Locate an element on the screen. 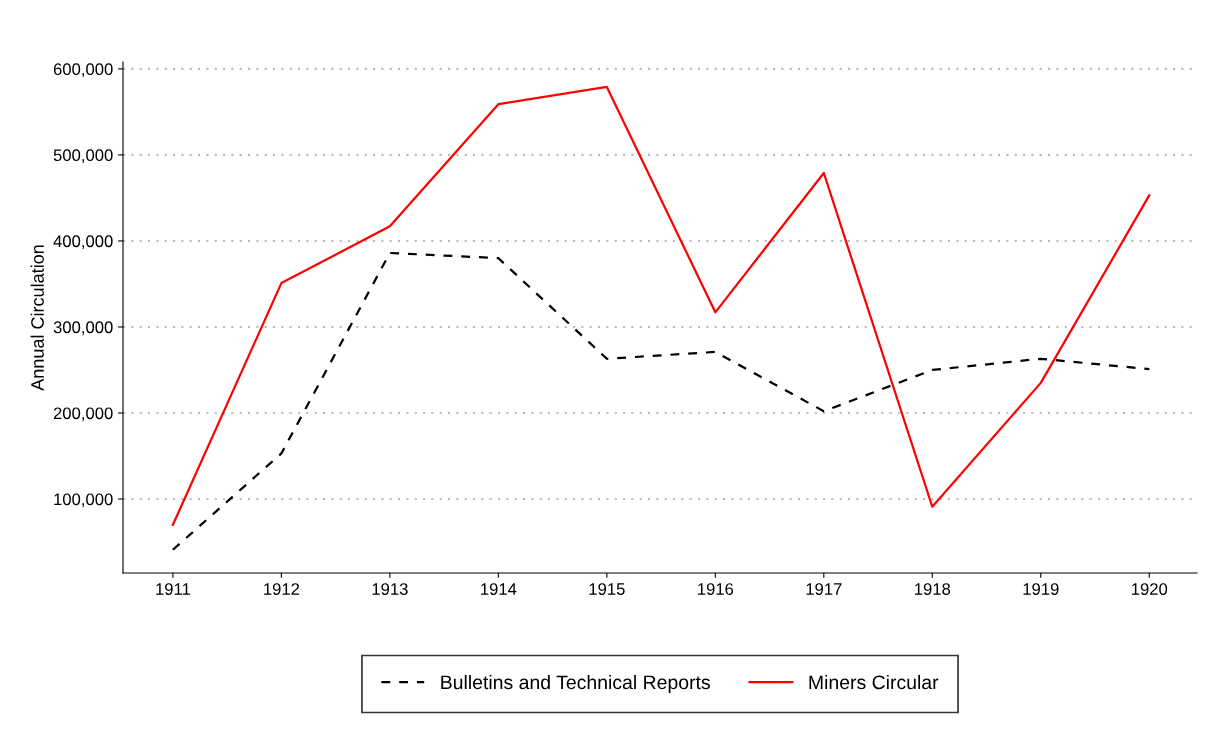  y-tick-label: 500,000 is located at coordinates (83, 156).